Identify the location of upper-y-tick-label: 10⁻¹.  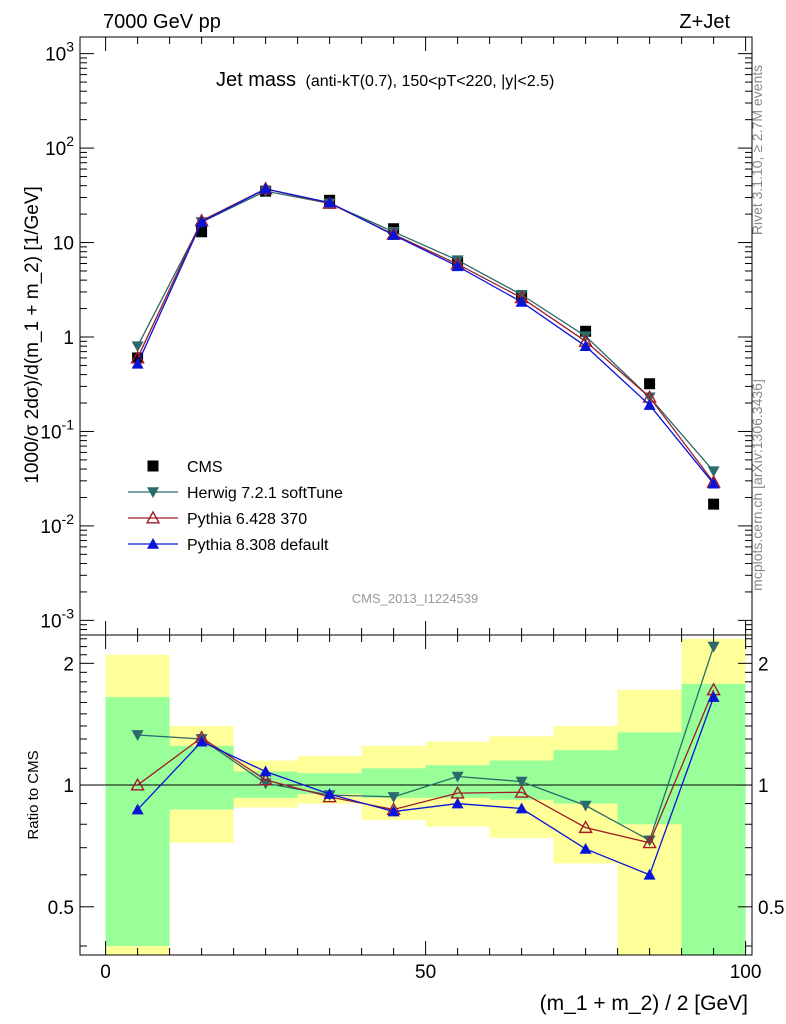
(57, 429).